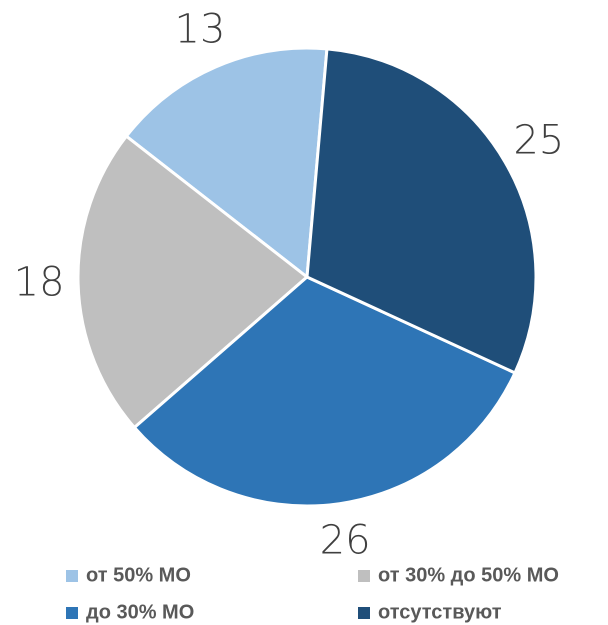 This screenshot has width=608, height=625. I want to click on legend-label: до 30% МО, so click(140, 612).